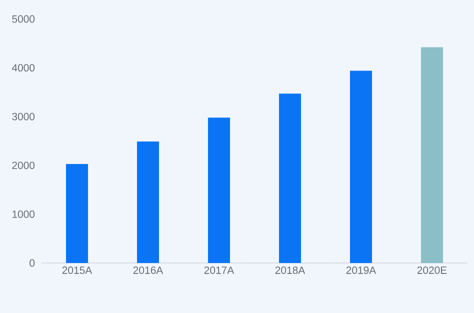  Describe the element at coordinates (148, 270) in the screenshot. I see `x-tick-label: 2016A` at that location.